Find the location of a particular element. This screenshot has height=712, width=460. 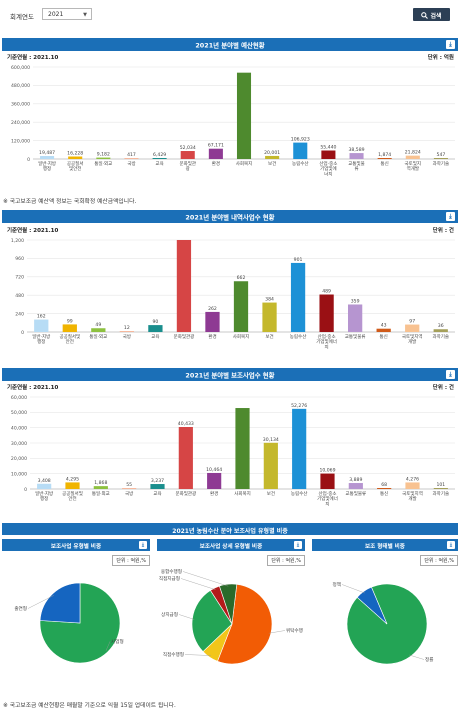

bar-value-label: 30,134 is located at coordinates (271, 440).